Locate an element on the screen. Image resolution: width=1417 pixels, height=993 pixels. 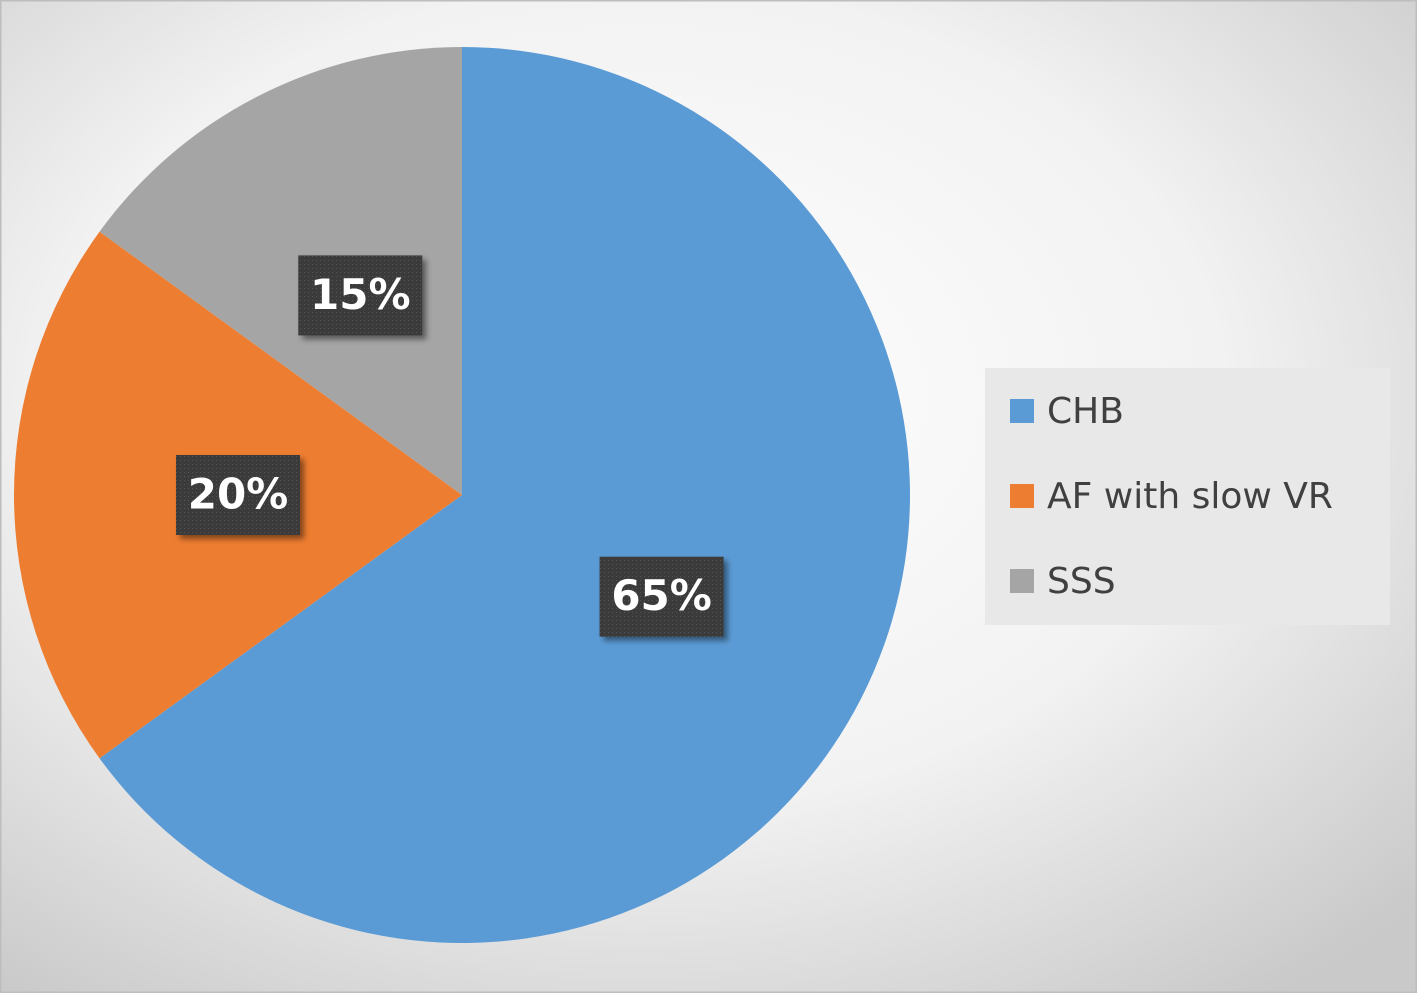
data-label: 65% is located at coordinates (661, 595).